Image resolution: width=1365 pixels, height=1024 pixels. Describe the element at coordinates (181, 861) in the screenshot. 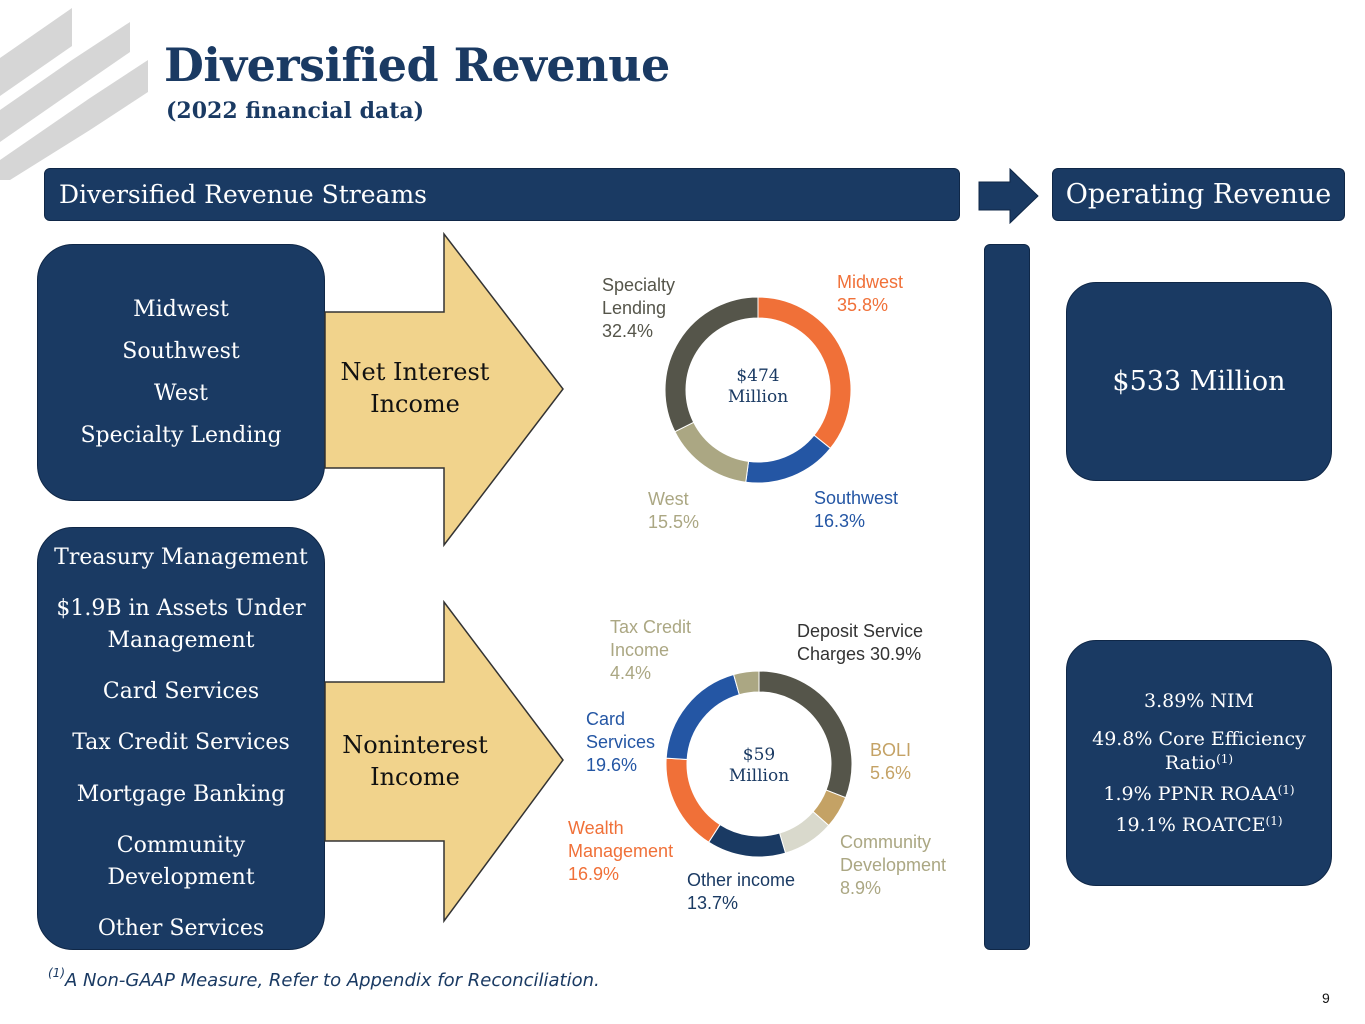

I see `service-item: Community Development` at that location.